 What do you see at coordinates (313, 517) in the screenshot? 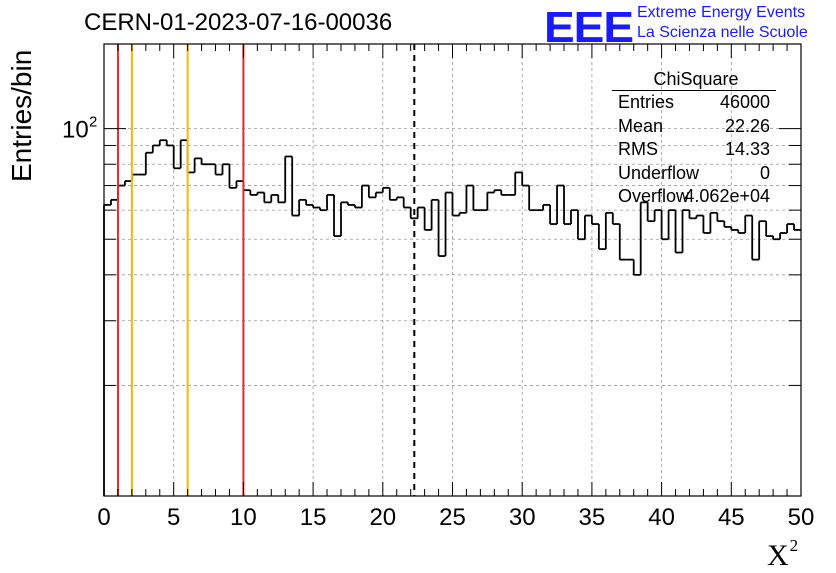
I see `x-tick-label: 15` at bounding box center [313, 517].